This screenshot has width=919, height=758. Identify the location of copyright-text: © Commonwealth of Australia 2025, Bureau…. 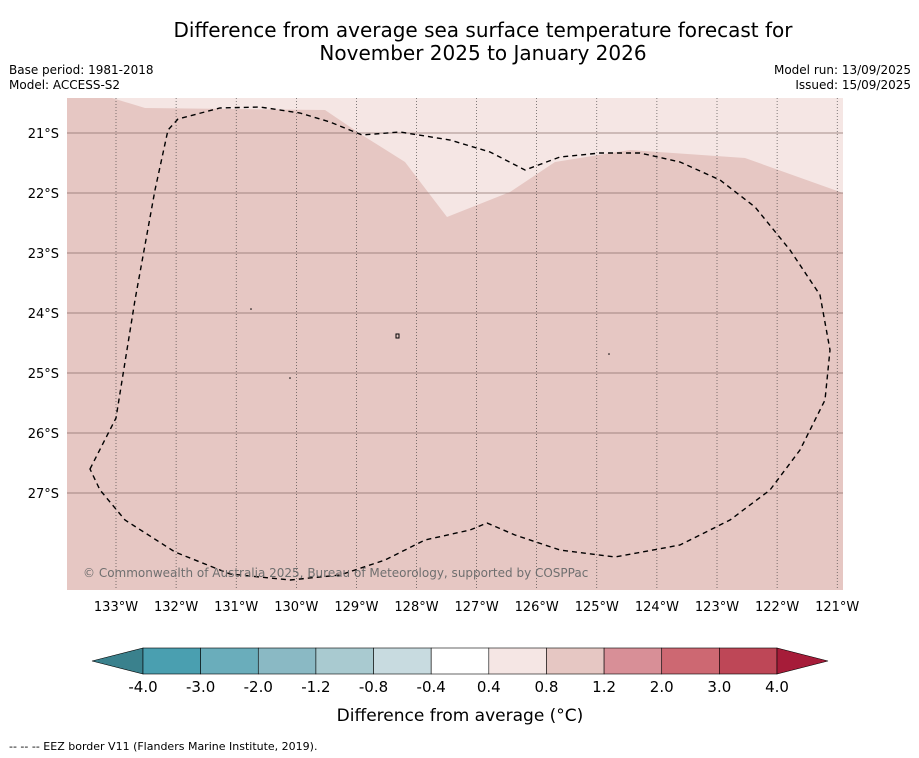
(335, 573).